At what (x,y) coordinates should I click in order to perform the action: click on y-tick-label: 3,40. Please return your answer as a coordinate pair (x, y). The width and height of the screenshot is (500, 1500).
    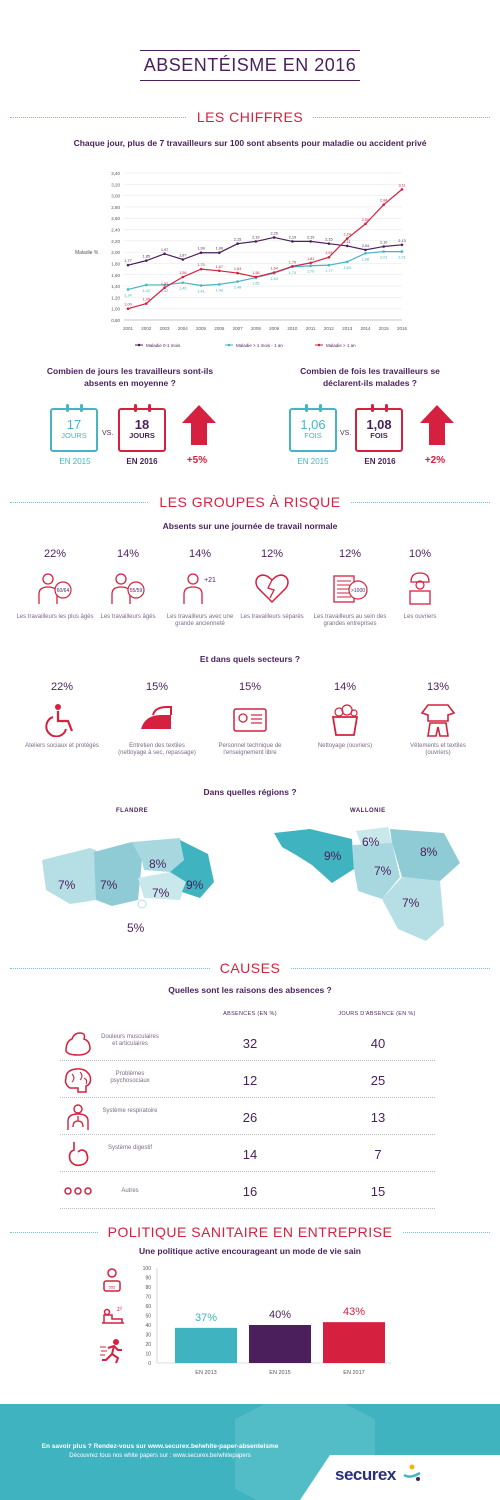
    Looking at the image, I should click on (115, 173).